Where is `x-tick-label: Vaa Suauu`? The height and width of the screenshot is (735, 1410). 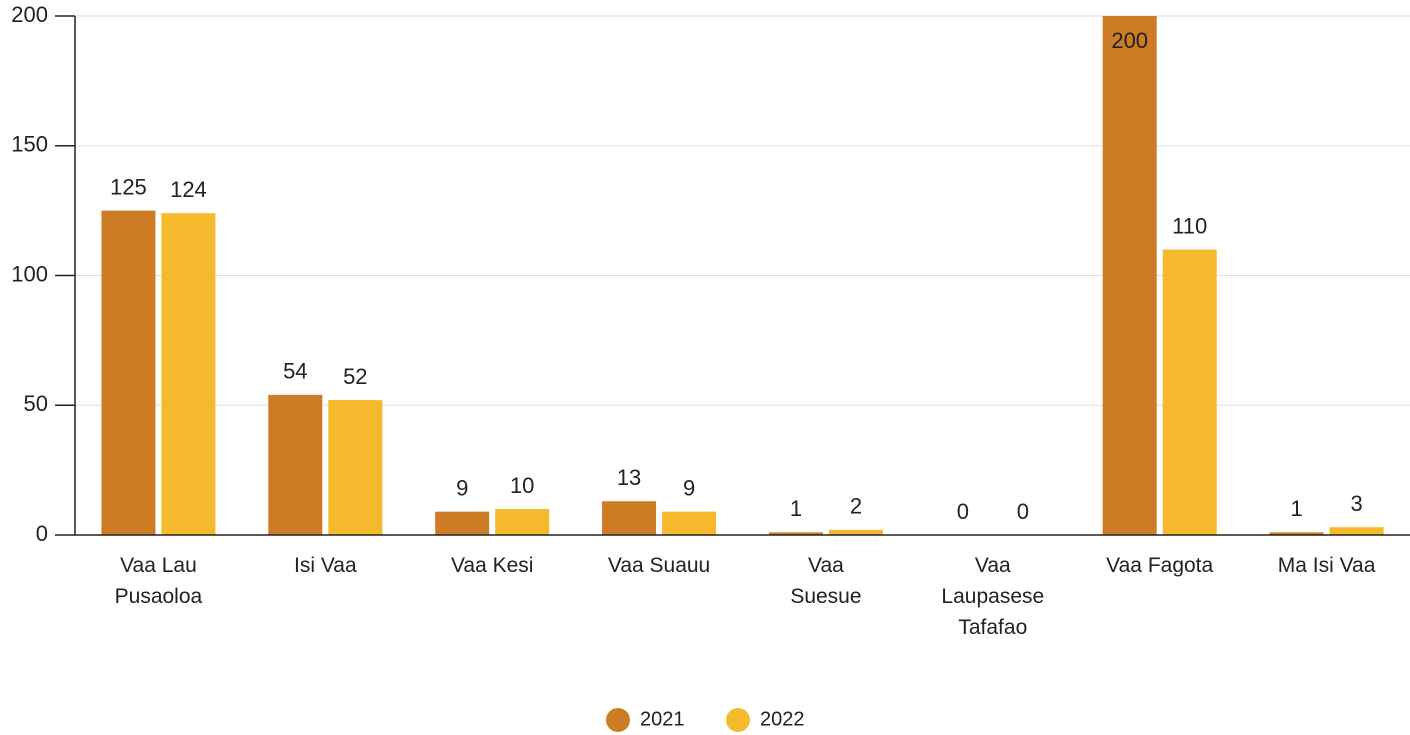
x-tick-label: Vaa Suauu is located at coordinates (659, 565).